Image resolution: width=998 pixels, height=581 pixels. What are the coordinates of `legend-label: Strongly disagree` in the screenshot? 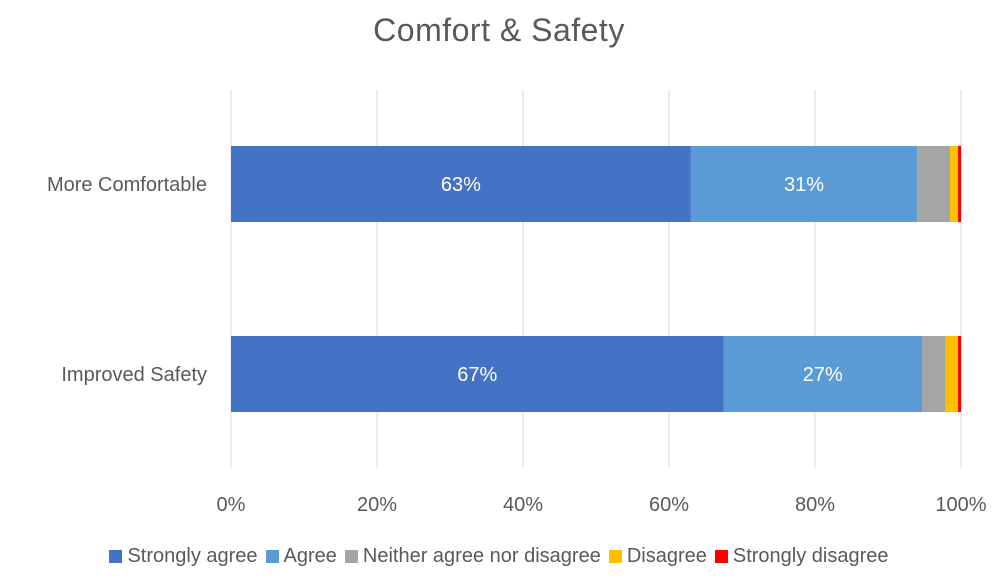 It's located at (810, 556).